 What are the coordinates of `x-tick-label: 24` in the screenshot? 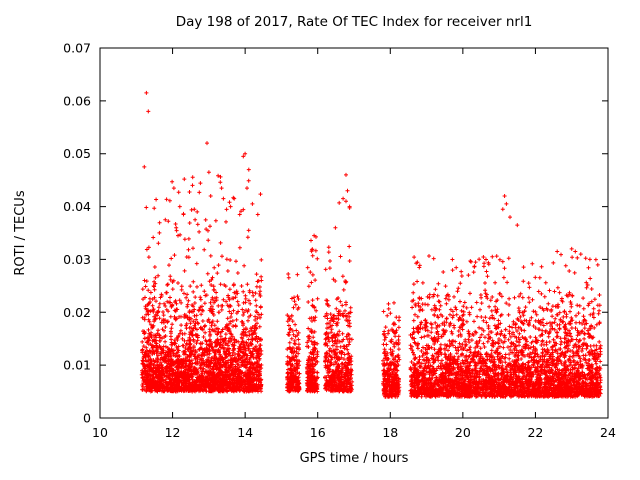 It's located at (608, 432).